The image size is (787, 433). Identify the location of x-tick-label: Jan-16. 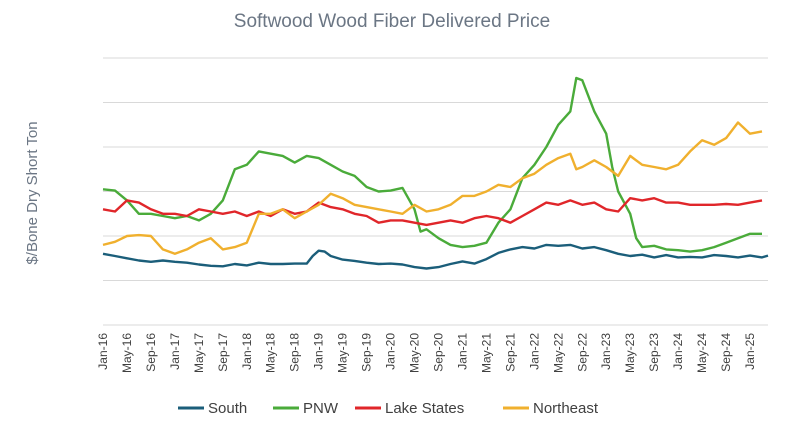
(103, 351).